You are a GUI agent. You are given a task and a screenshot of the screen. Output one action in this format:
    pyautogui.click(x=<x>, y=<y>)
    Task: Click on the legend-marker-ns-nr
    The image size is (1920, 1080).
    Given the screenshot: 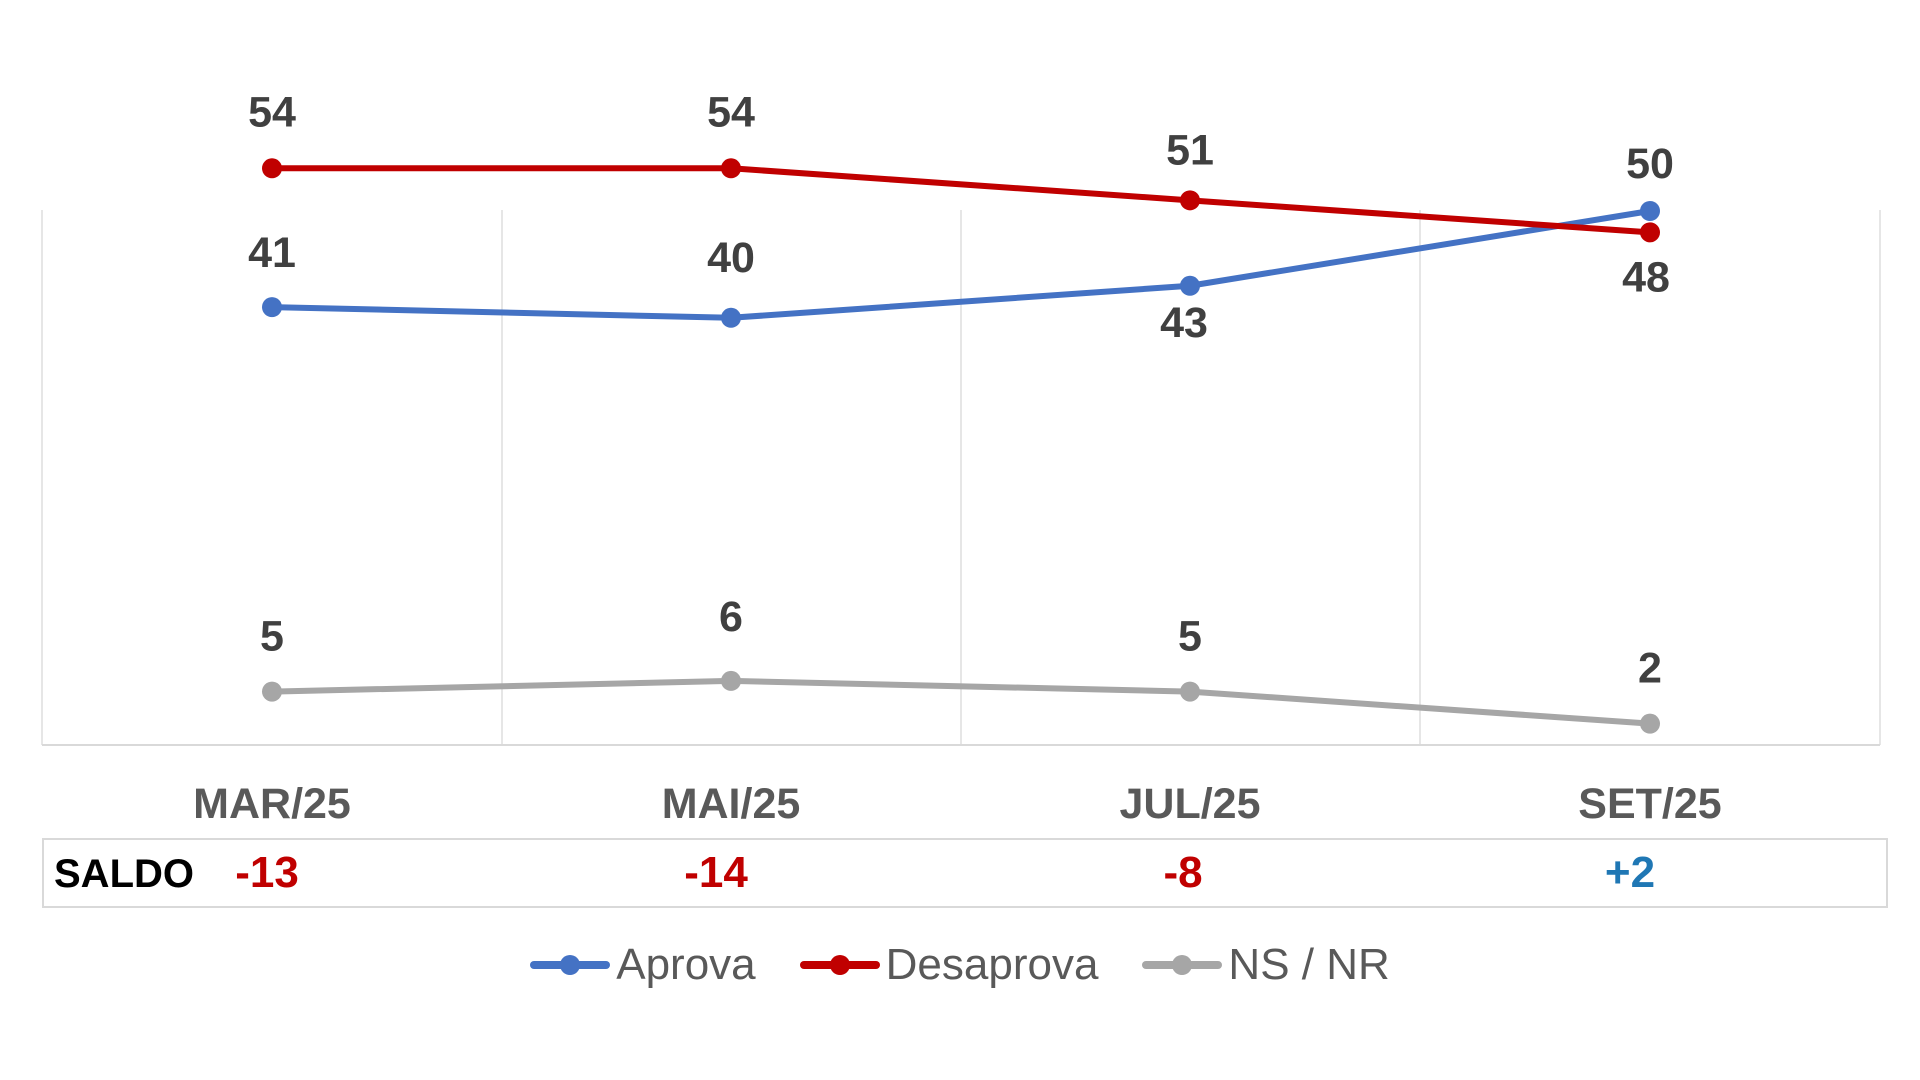 What is the action you would take?
    pyautogui.click(x=1182, y=965)
    